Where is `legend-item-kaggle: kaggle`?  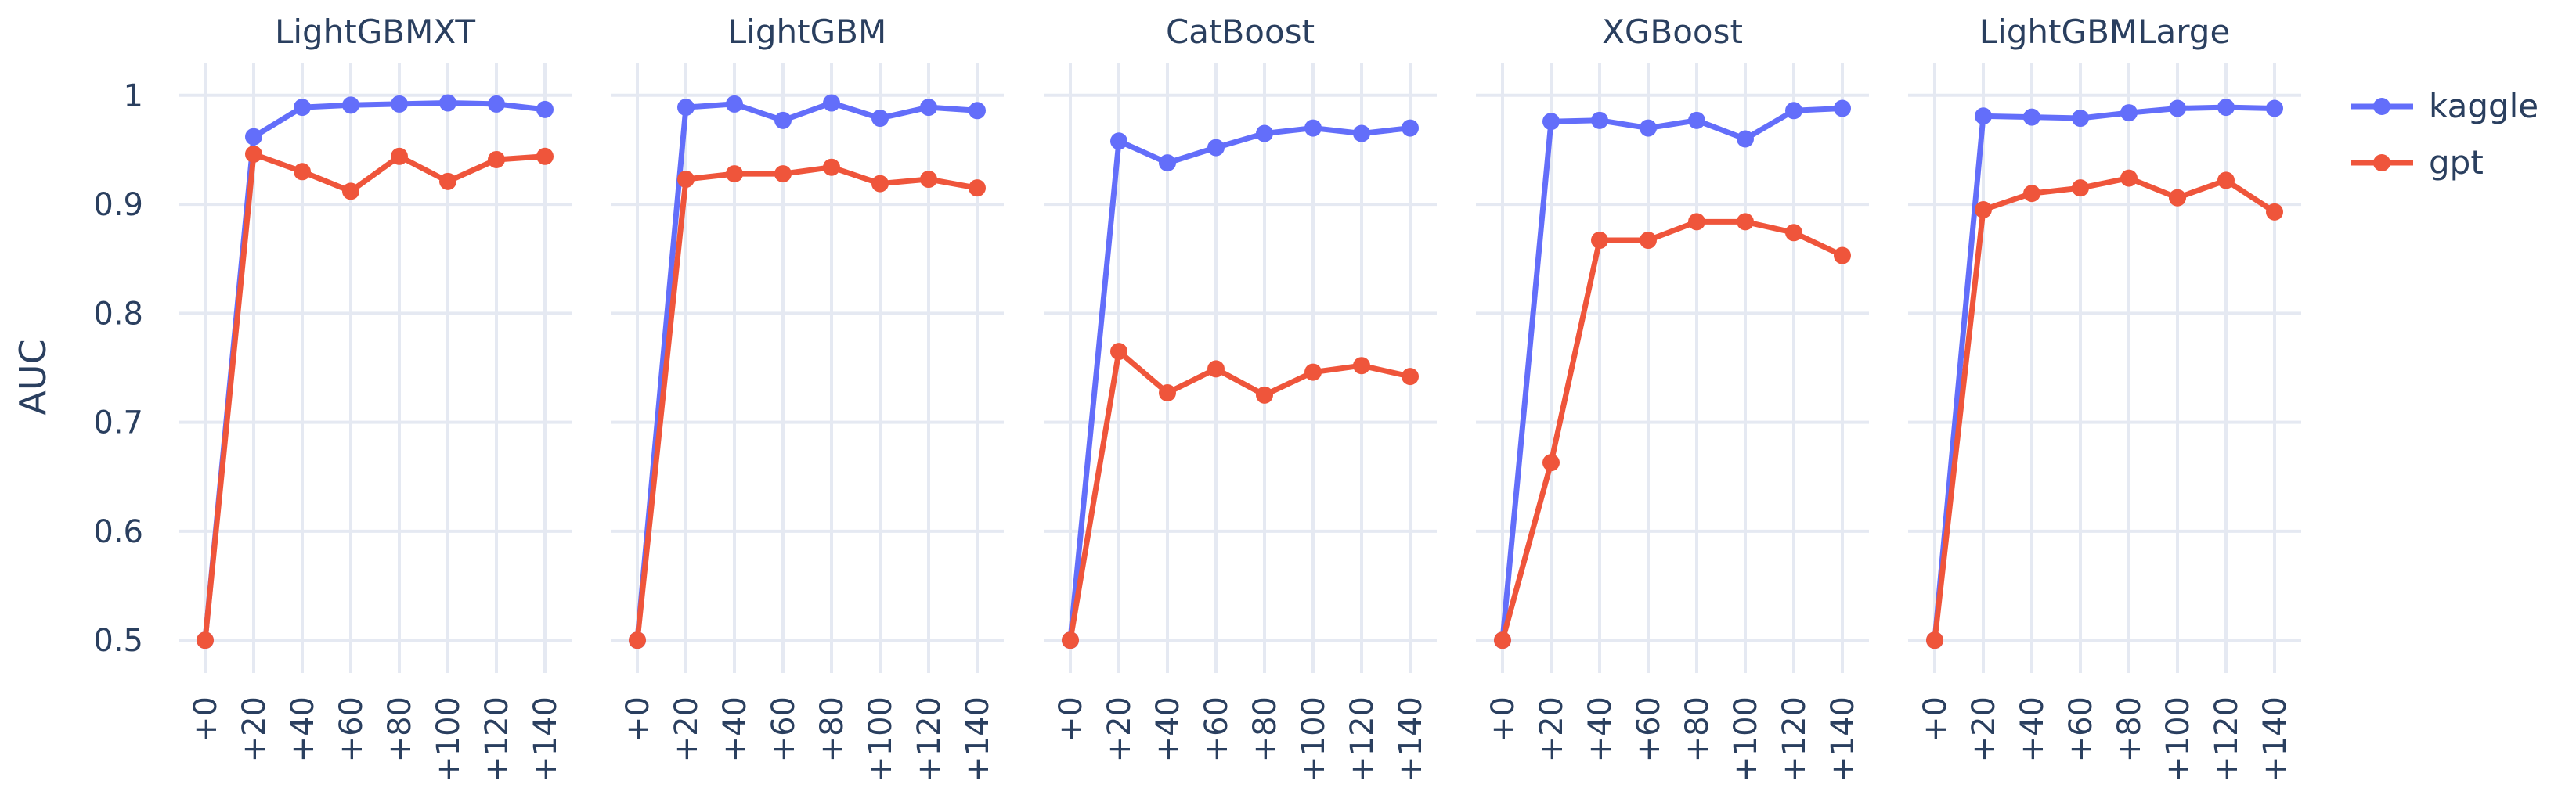 legend-item-kaggle: kaggle is located at coordinates (2444, 106).